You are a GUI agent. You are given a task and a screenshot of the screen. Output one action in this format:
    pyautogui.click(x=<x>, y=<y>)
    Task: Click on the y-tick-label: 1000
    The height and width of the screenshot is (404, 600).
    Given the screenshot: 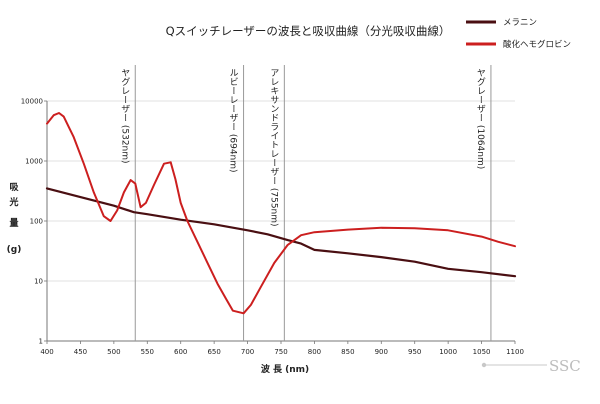 What is the action you would take?
    pyautogui.click(x=34, y=162)
    